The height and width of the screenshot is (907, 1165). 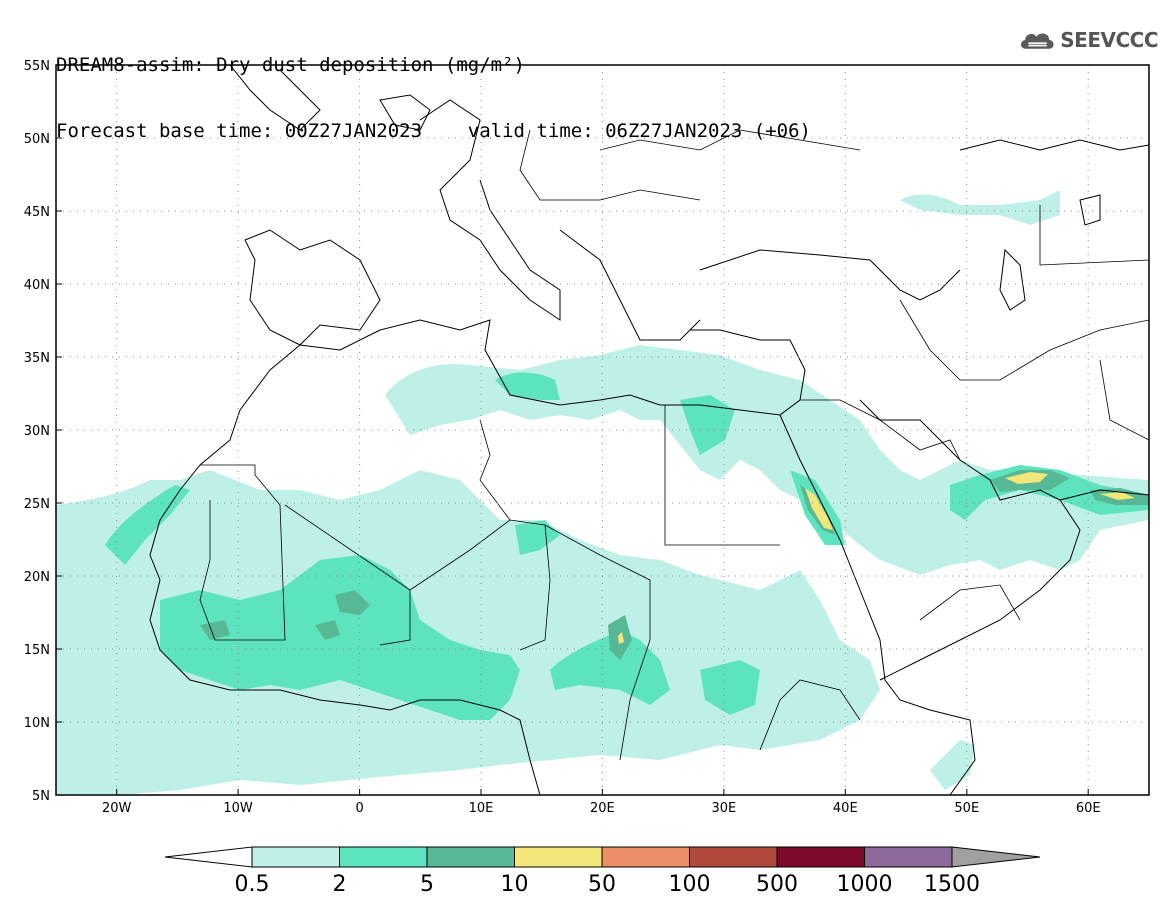 I want to click on cloud-icon, so click(x=1037, y=41).